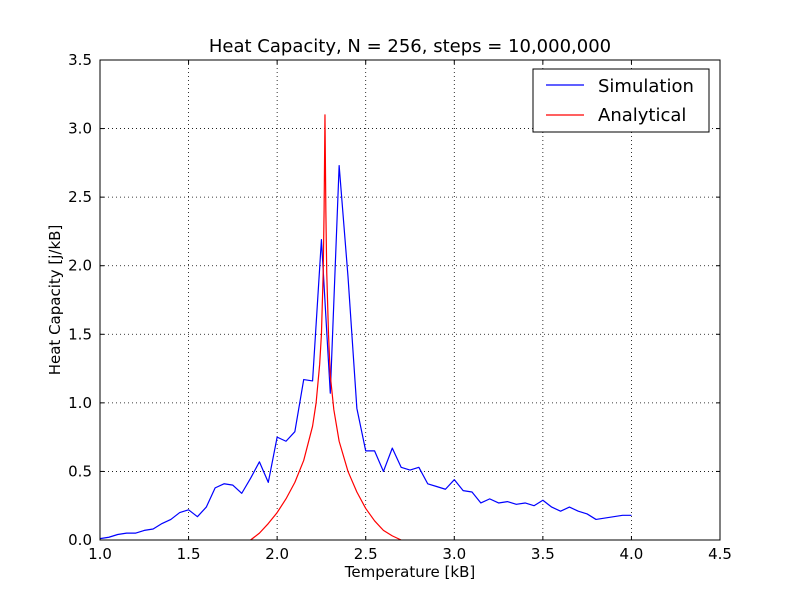 The width and height of the screenshot is (800, 600). I want to click on legend-label-simulation: Simulation, so click(646, 86).